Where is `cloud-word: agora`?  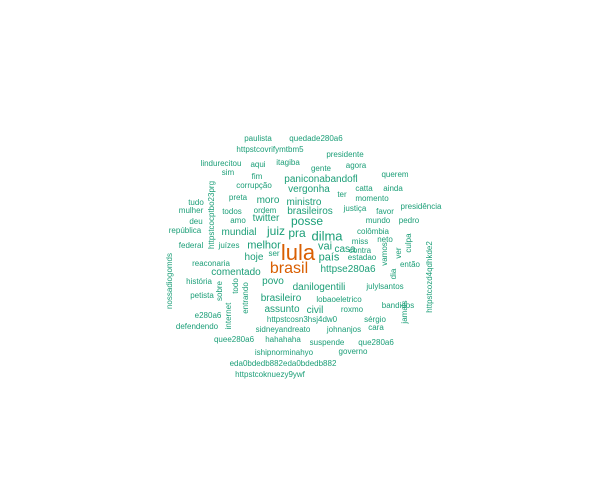
cloud-word: agora is located at coordinates (356, 165).